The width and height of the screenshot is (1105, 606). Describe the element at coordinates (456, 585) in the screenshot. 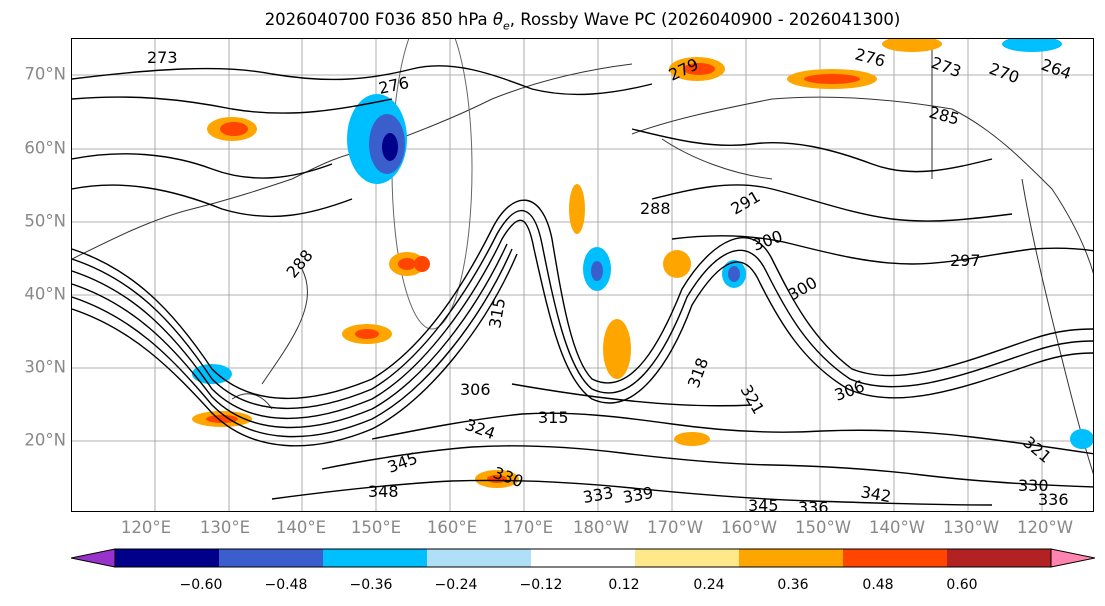

I see `colorbar-tick-3: −0.24` at that location.